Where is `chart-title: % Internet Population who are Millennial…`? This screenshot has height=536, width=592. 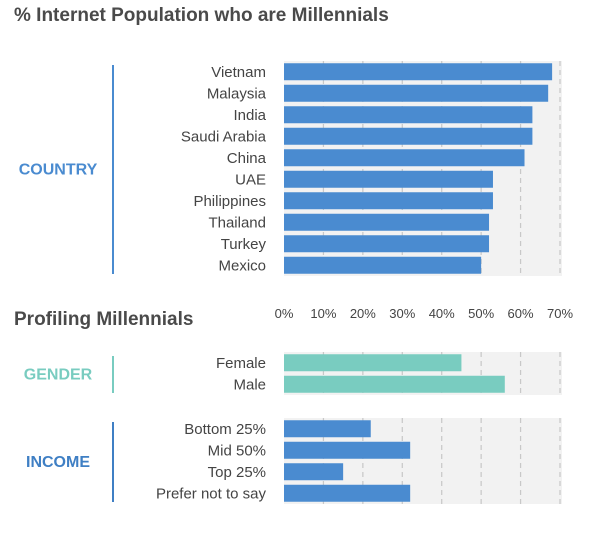
chart-title: % Internet Population who are Millennial… is located at coordinates (201, 15).